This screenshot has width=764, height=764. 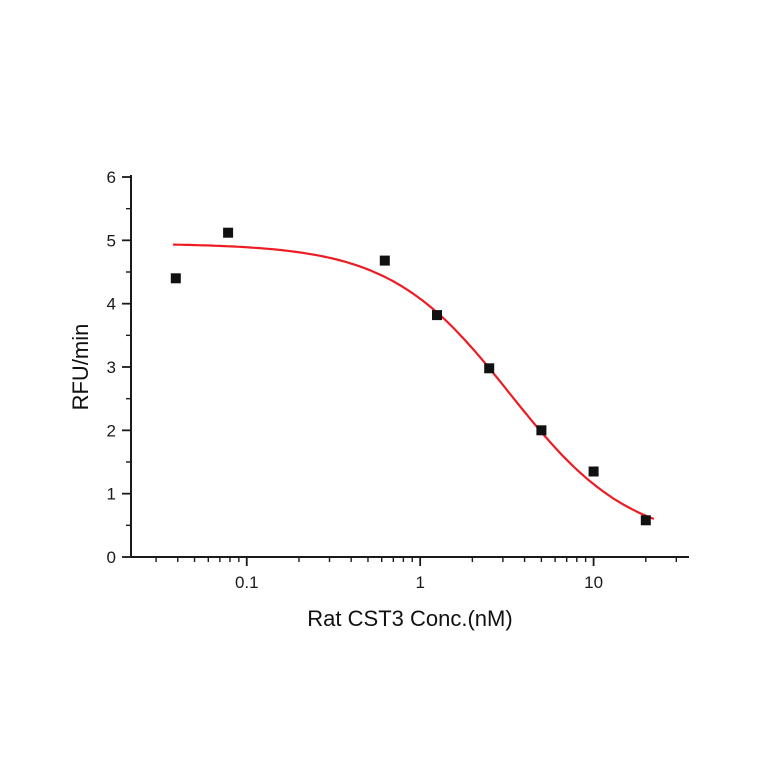 What do you see at coordinates (111, 304) in the screenshot?
I see `y-tick-label: 4` at bounding box center [111, 304].